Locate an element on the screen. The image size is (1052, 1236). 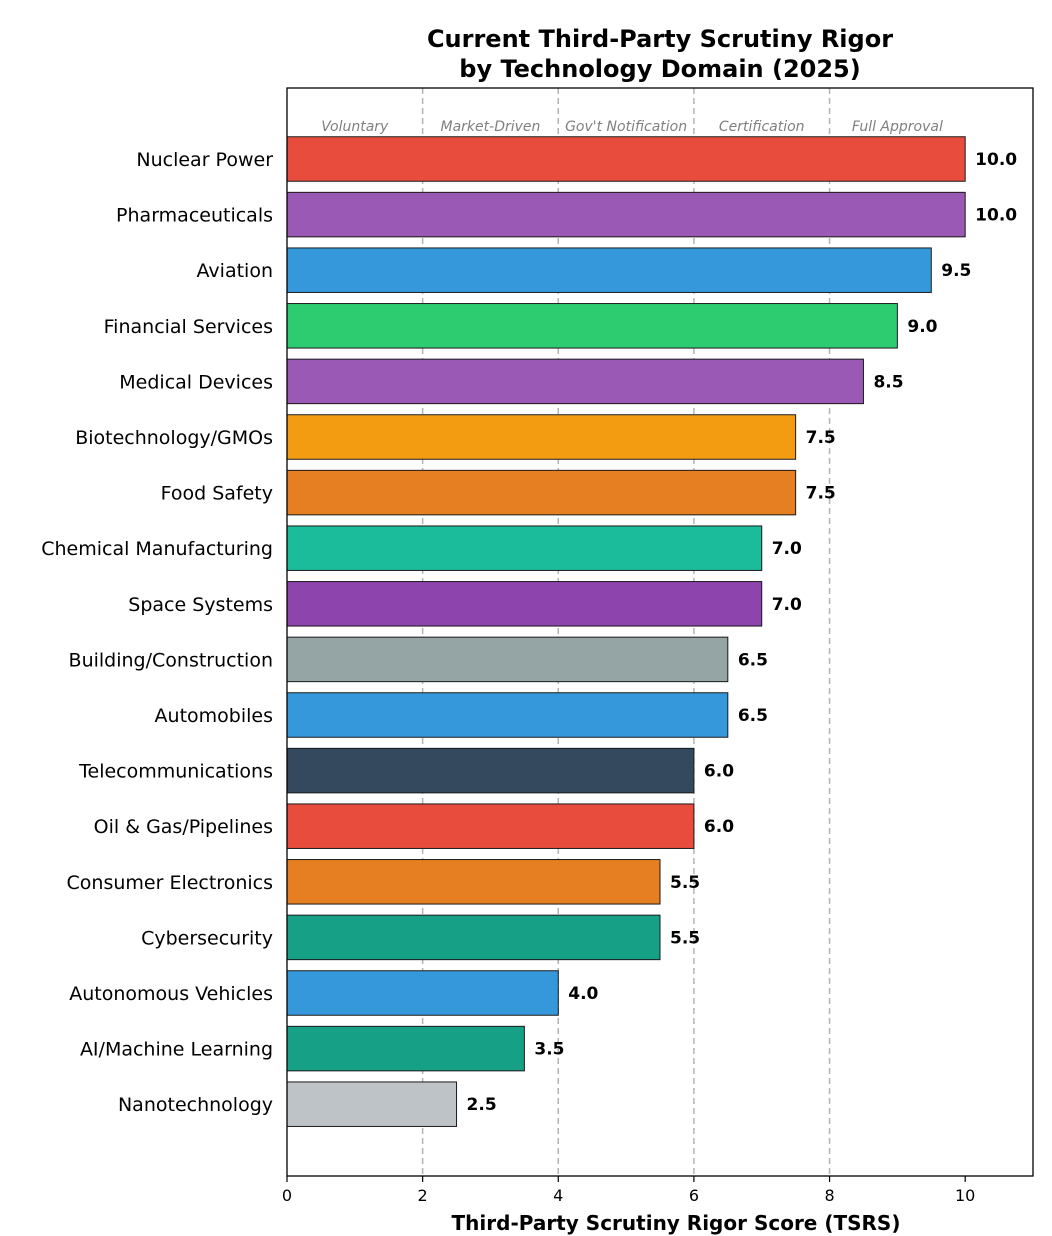
category-label: Space Systems is located at coordinates (200, 605).